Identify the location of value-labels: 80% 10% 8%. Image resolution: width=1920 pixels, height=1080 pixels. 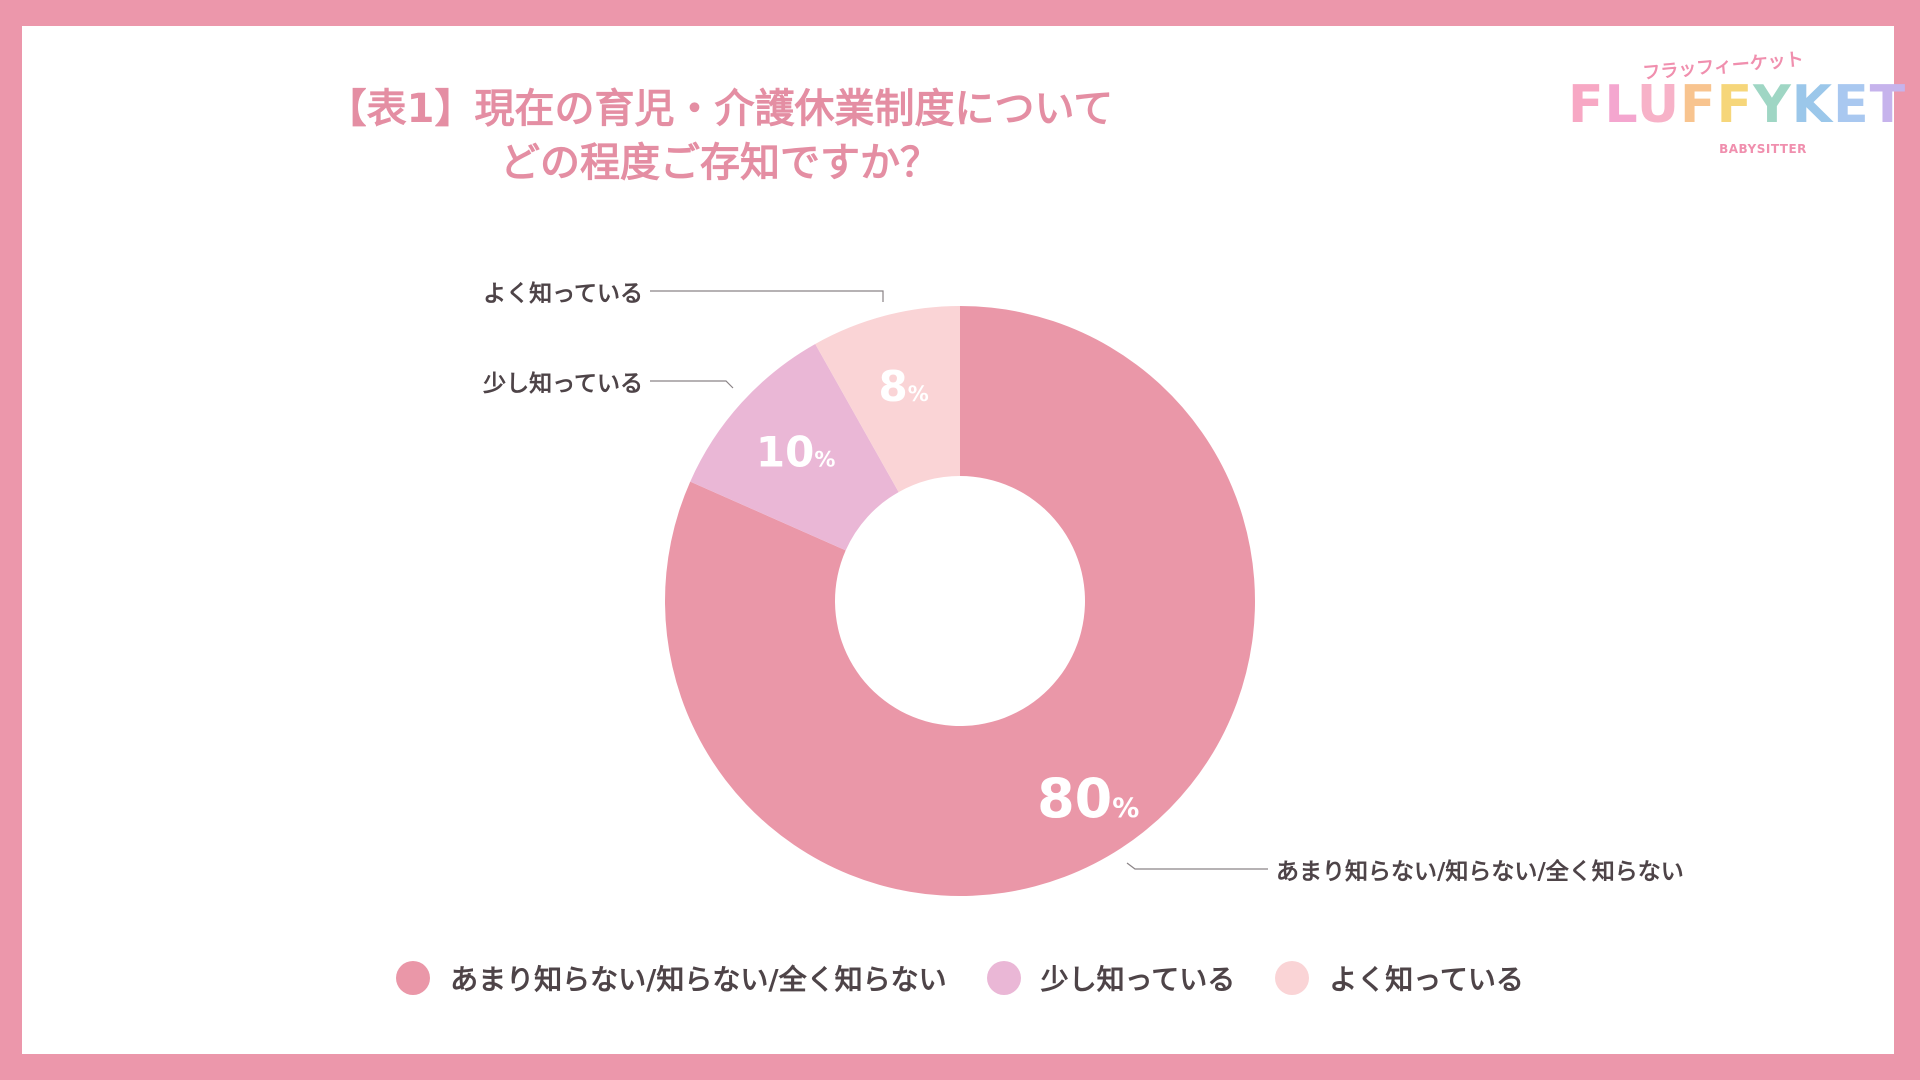
(947, 596).